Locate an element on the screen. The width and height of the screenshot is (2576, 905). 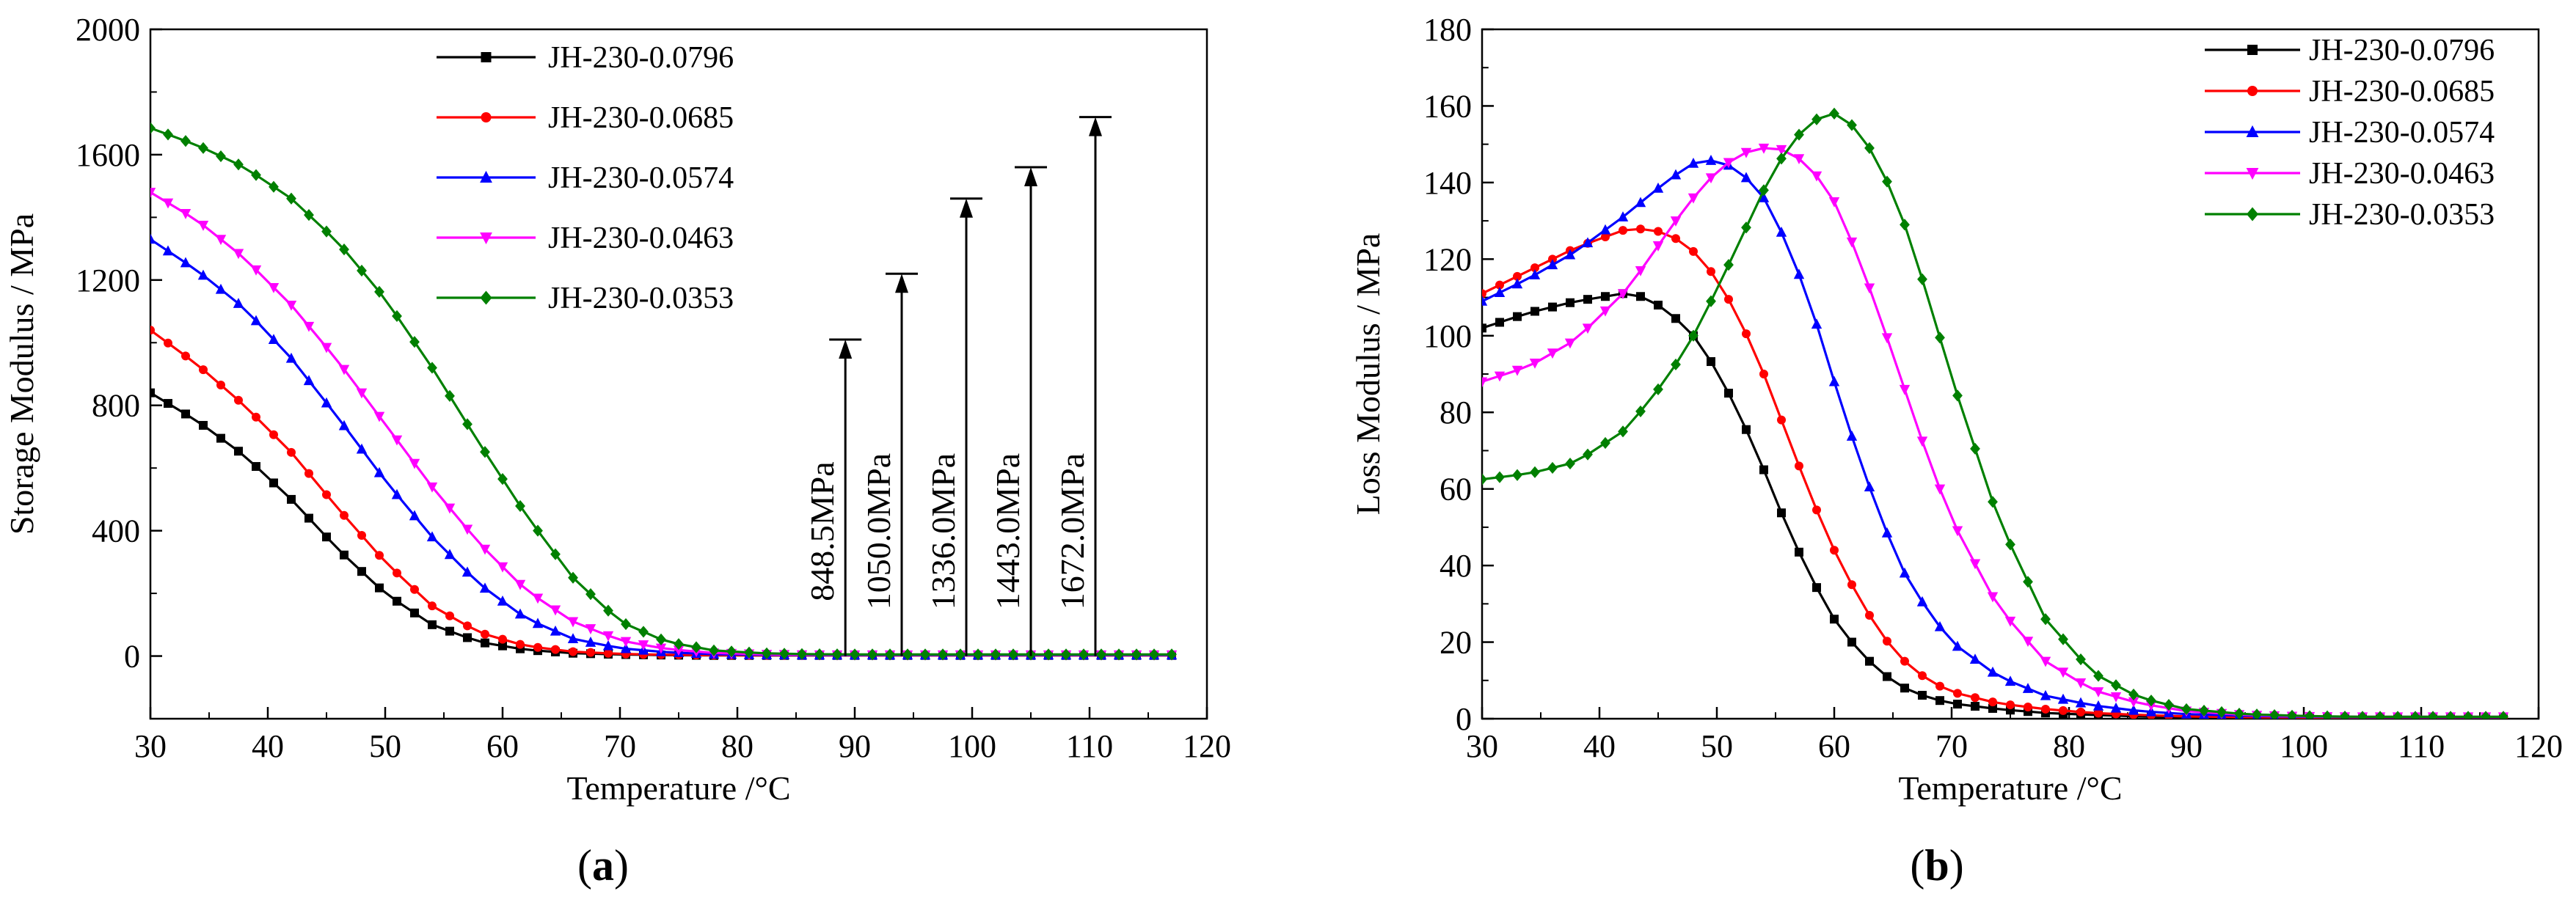
y-tick-label: 1200 is located at coordinates (108, 280).